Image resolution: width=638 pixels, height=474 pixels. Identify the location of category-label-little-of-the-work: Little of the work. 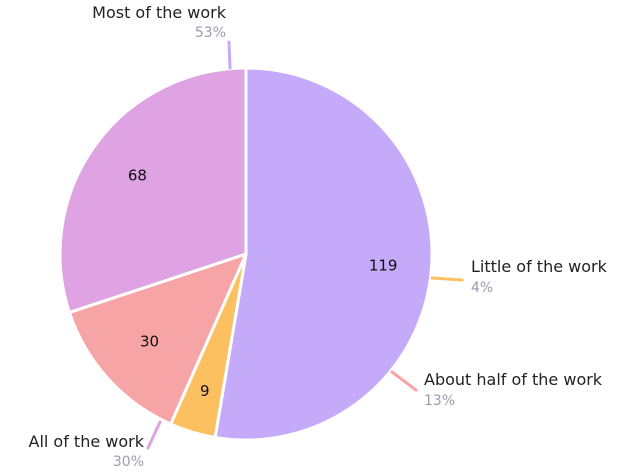
(539, 266).